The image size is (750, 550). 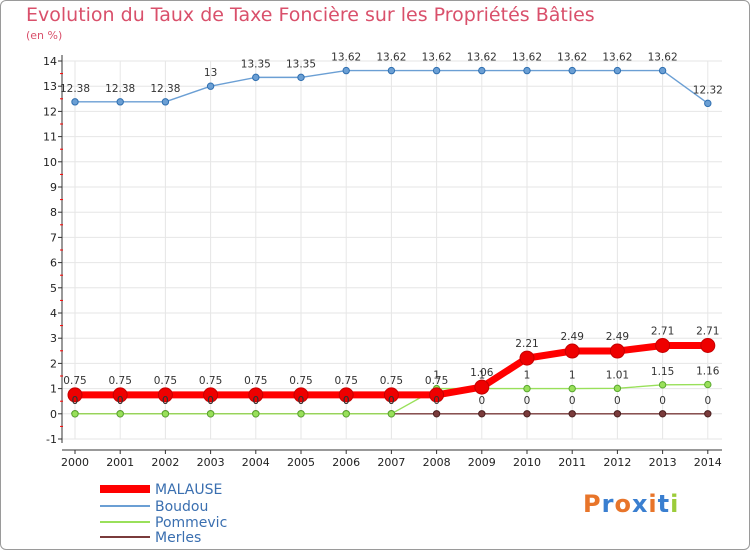 I want to click on value-label-boudou: 13, so click(x=210, y=73).